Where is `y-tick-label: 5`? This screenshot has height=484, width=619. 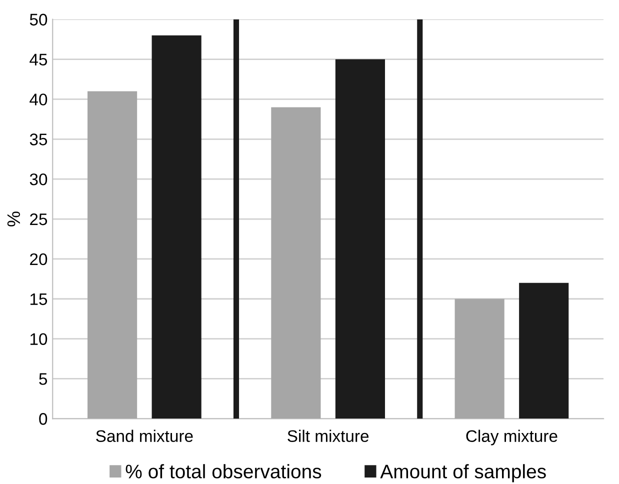
y-tick-label: 5 is located at coordinates (43, 379).